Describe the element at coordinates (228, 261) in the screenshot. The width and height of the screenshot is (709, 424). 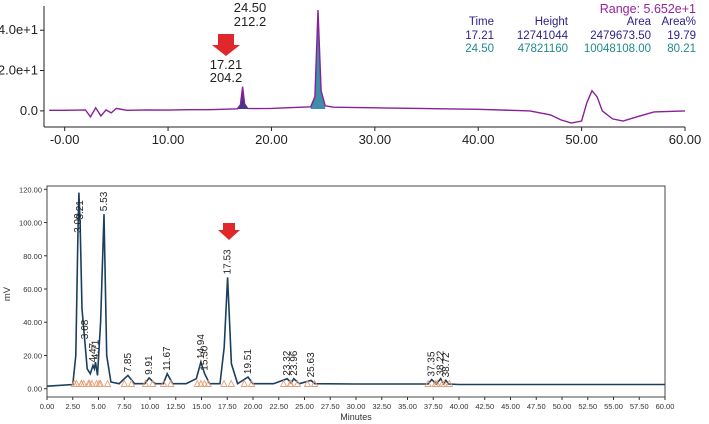
I see `bottom-peak-label: 17.53` at that location.